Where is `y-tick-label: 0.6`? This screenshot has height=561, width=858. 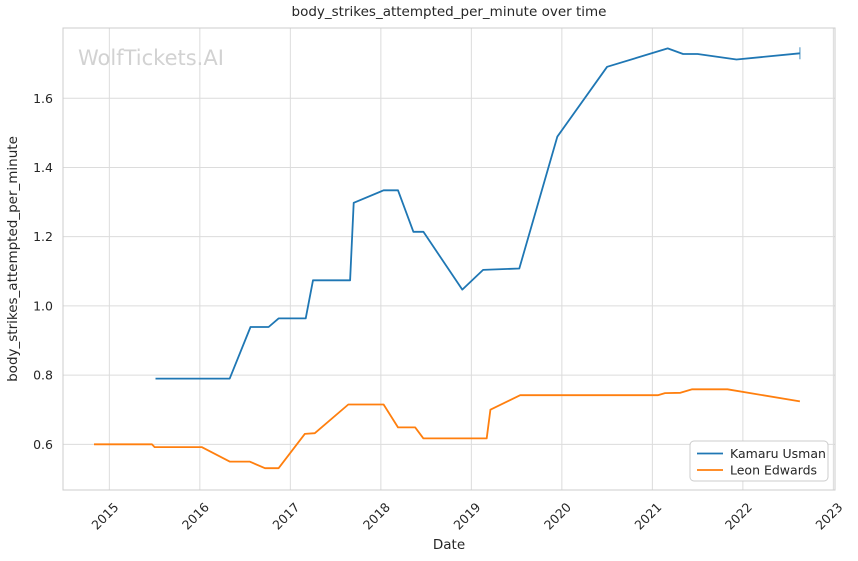
y-tick-label: 0.6 is located at coordinates (43, 444).